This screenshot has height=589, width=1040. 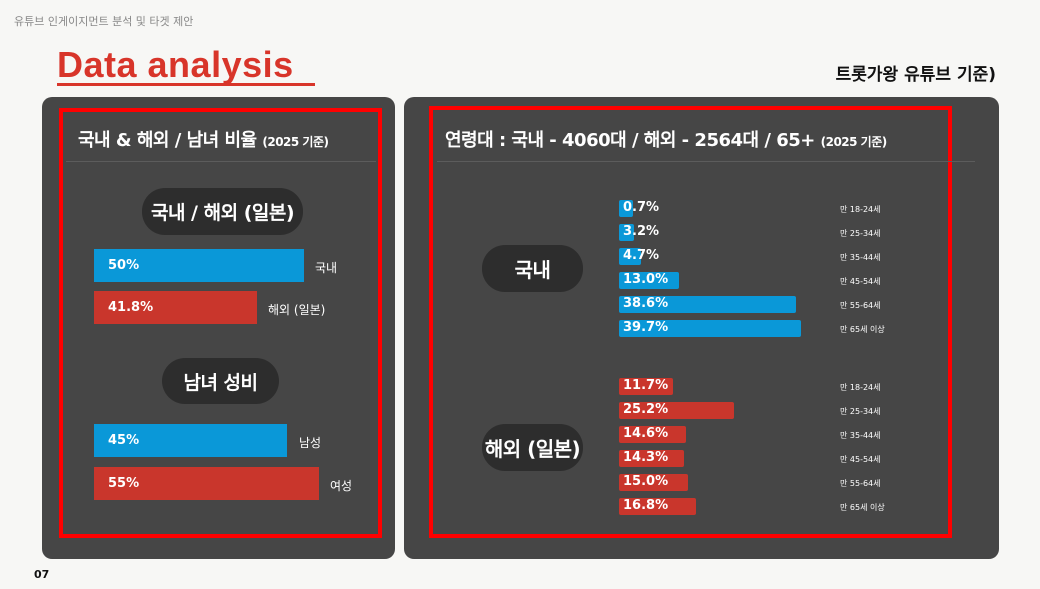 What do you see at coordinates (646, 409) in the screenshot?
I see `overseas-age-value: 25.2%` at bounding box center [646, 409].